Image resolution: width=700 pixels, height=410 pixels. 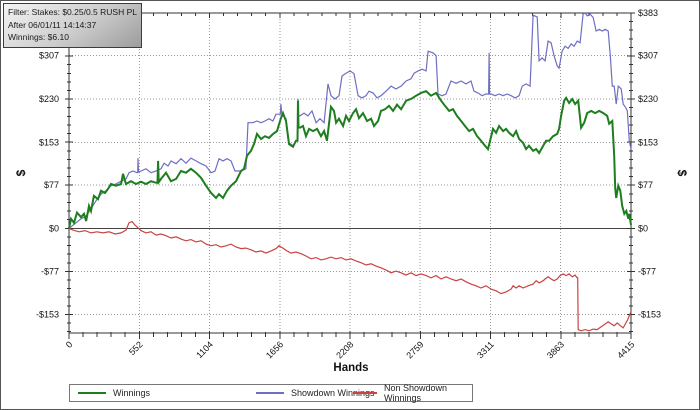 What do you see at coordinates (555, 349) in the screenshot?
I see `x-tick-label: 3863` at bounding box center [555, 349].